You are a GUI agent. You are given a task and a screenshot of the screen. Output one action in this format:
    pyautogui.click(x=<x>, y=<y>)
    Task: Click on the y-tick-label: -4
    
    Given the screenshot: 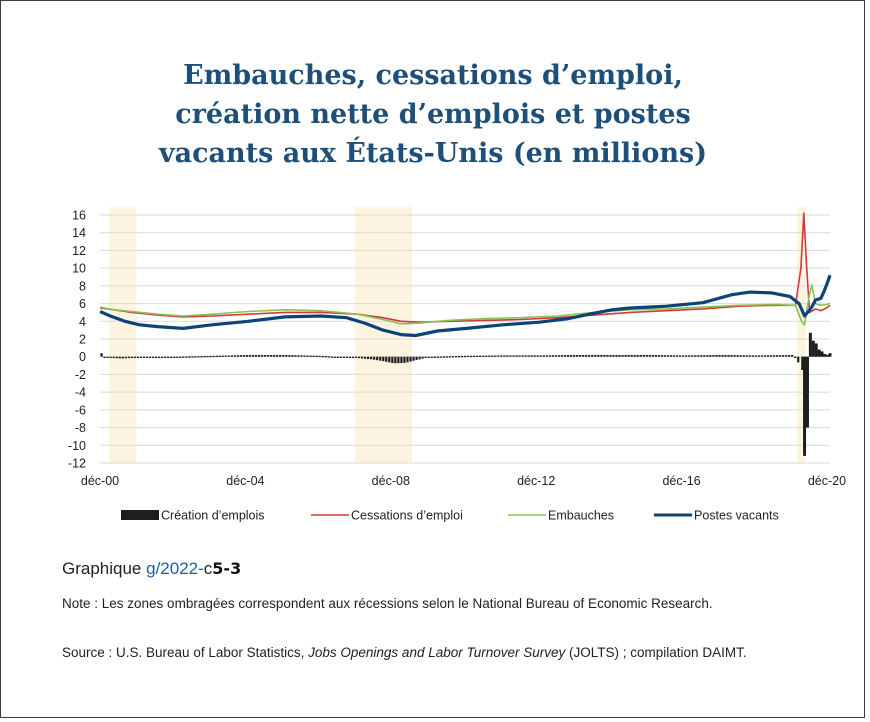 What is the action you would take?
    pyautogui.click(x=80, y=393)
    